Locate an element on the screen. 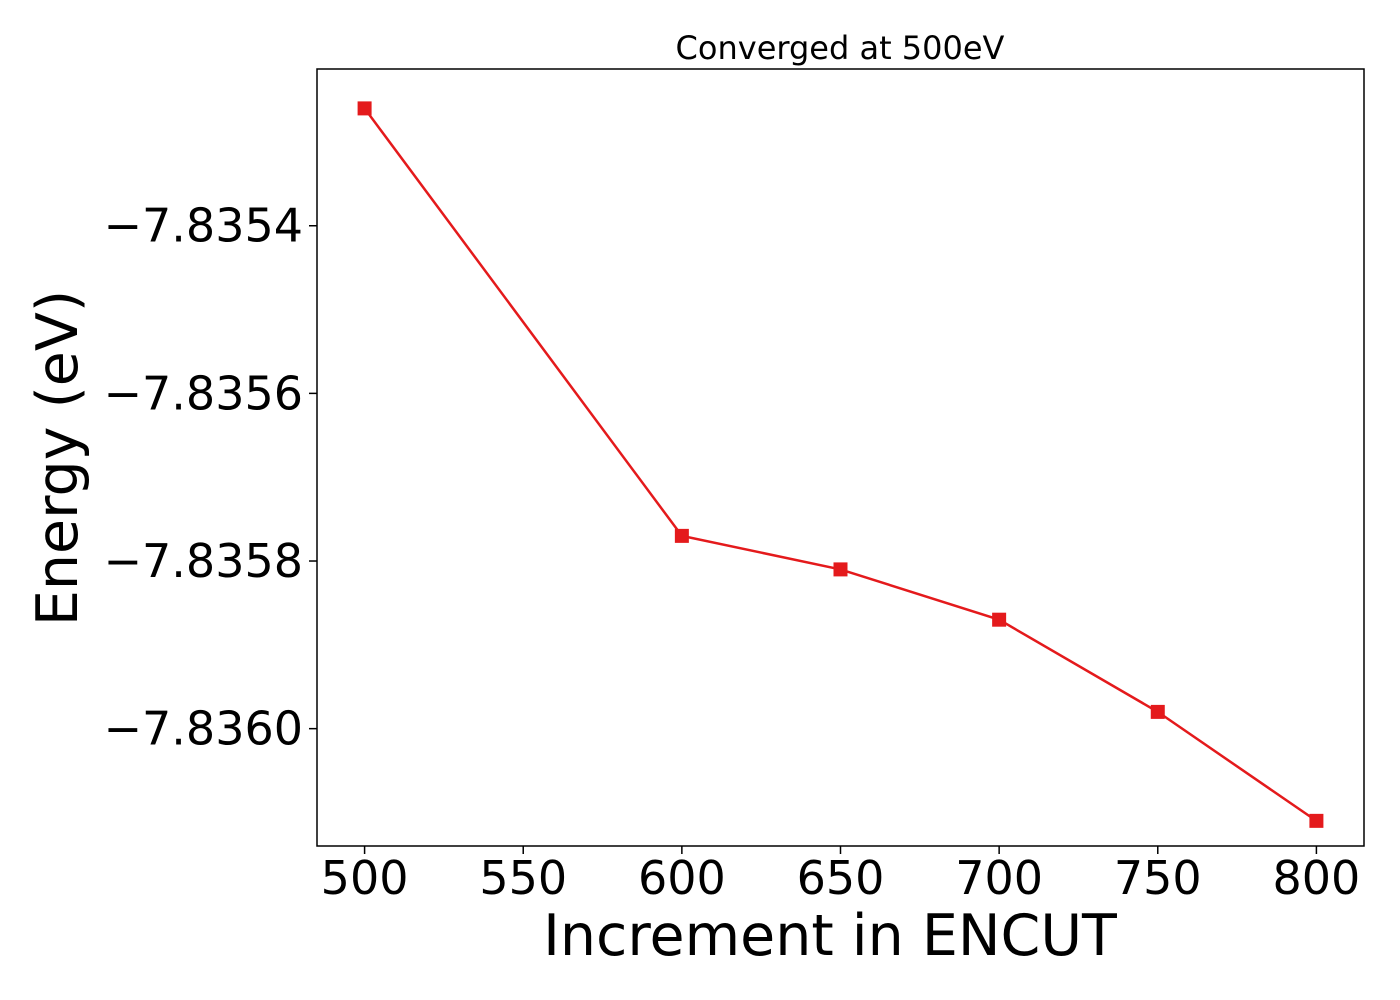 The image size is (1400, 1000). x-axis-label: Increment in ENCUT is located at coordinates (830, 936).